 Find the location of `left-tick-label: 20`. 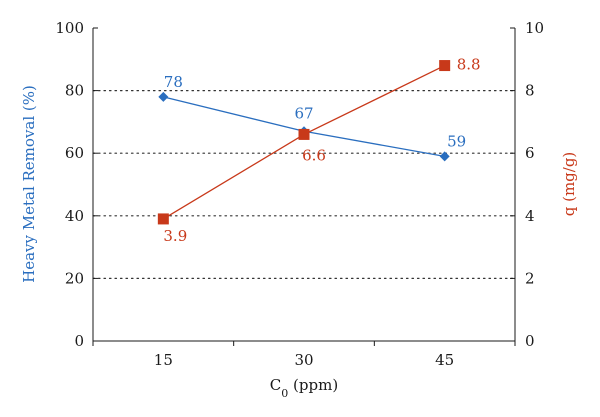

left-tick-label: 20 is located at coordinates (74, 278).